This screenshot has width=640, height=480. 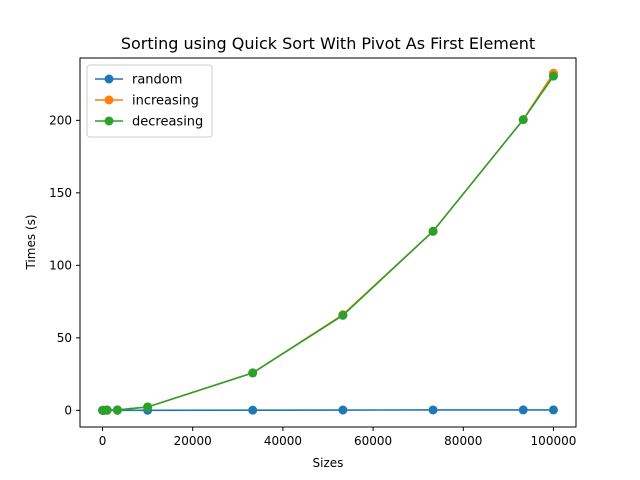 I want to click on x-tick-label: 20000, so click(x=193, y=441).